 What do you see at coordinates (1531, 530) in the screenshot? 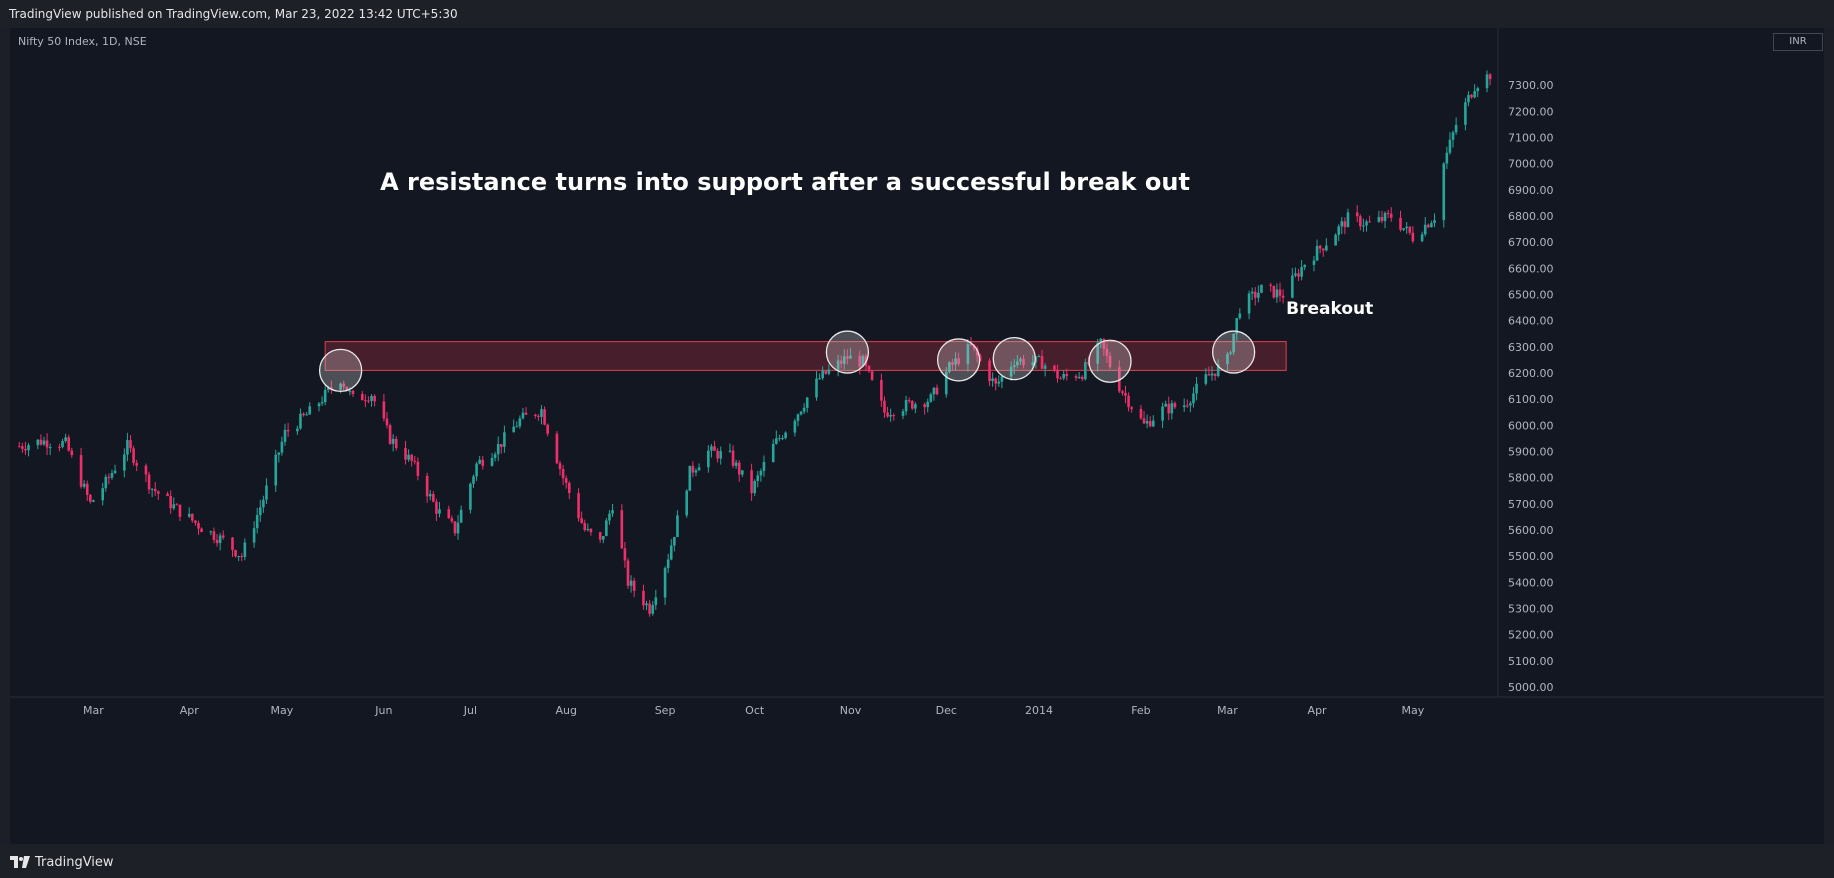
I see `y-tick-label: 5600.00` at bounding box center [1531, 530].